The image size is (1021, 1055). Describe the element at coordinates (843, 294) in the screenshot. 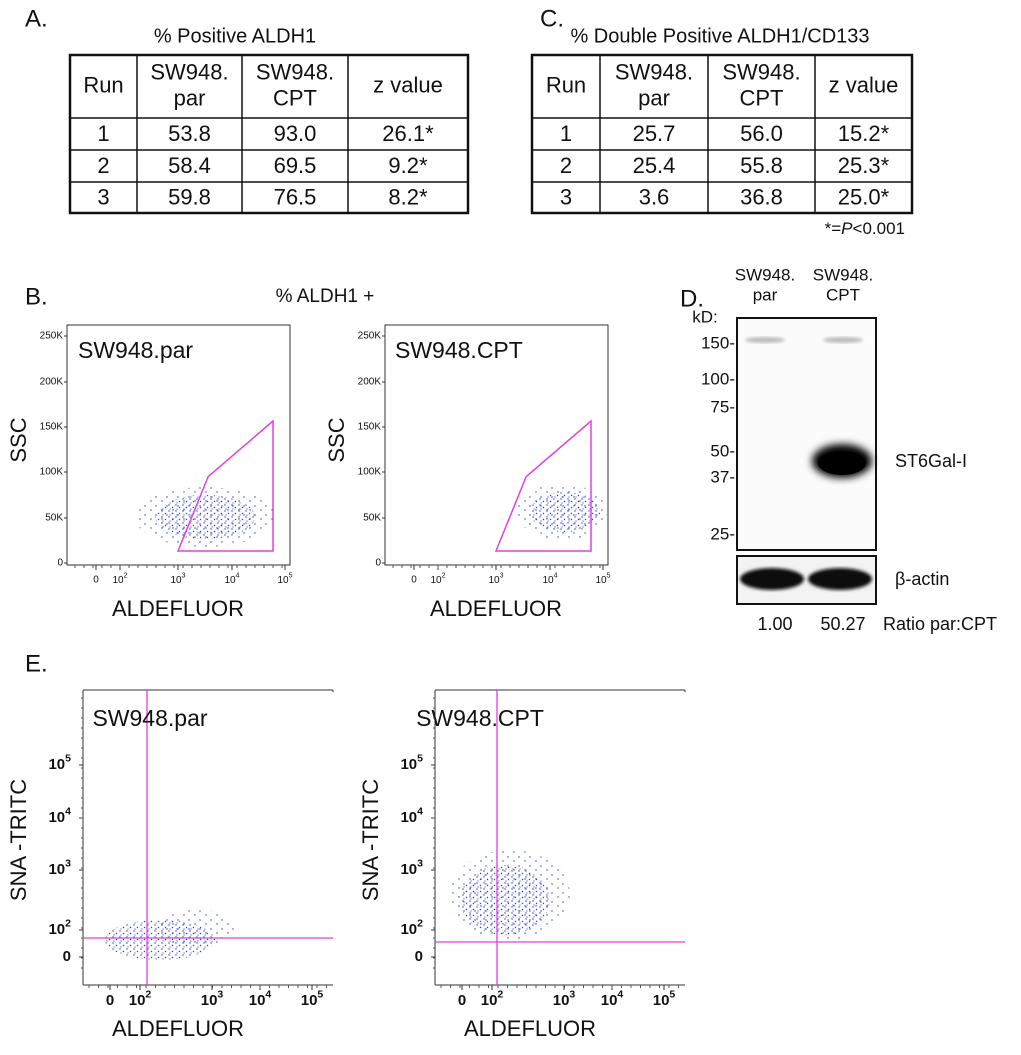

I see `lane-label: CPT` at that location.